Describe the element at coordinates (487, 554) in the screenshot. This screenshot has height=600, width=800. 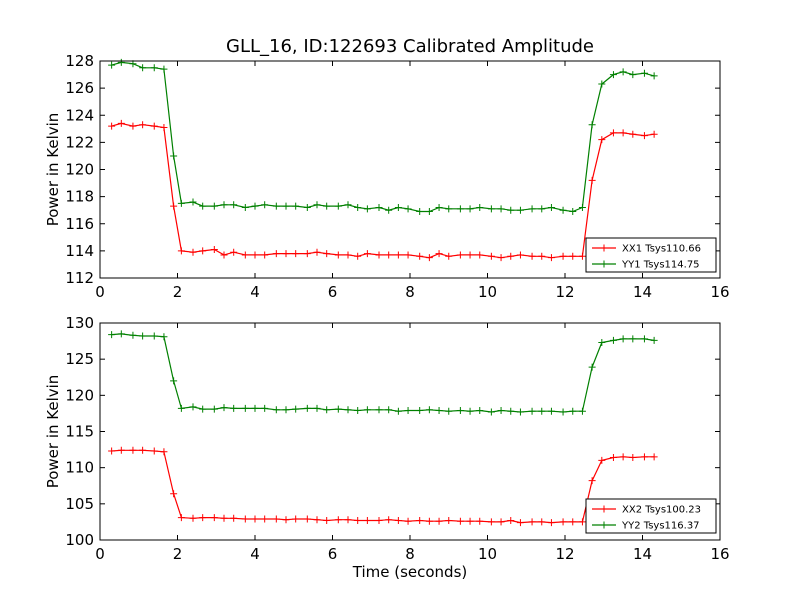
I see `x-tick-label: 10` at that location.